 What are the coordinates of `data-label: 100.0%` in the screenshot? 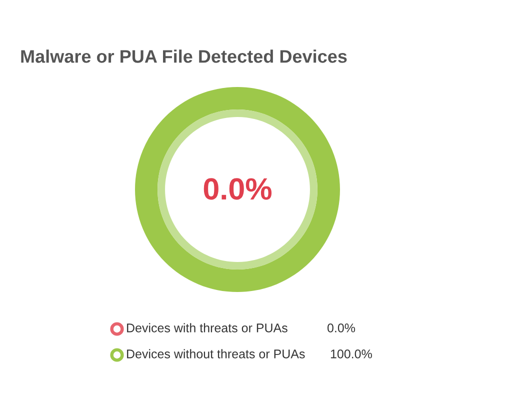 It's located at (351, 354).